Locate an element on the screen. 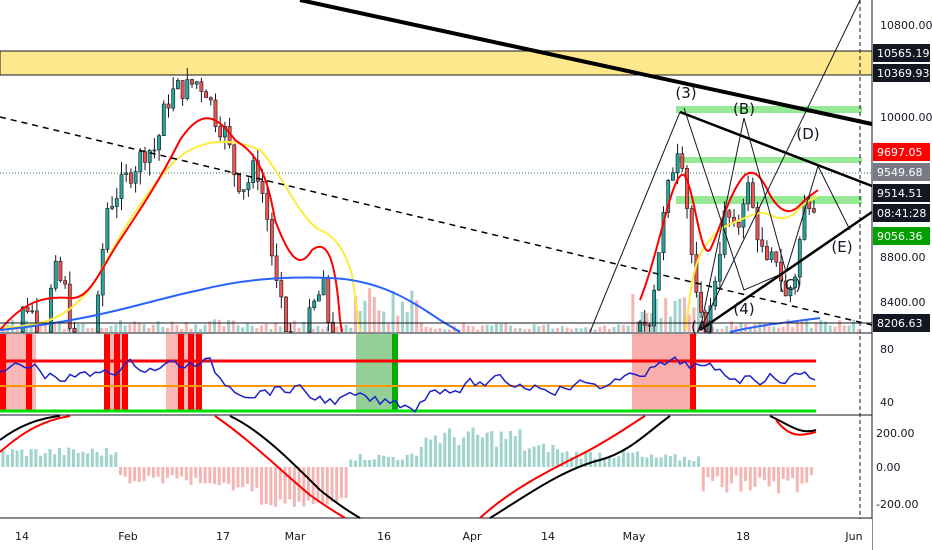 This screenshot has width=932, height=550. support-zone-lower is located at coordinates (769, 200).